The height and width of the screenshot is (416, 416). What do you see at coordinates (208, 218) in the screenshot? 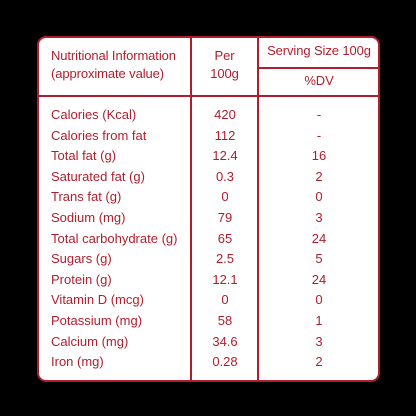
I see `table-row: Sodium (mg) 79 3` at bounding box center [208, 218].